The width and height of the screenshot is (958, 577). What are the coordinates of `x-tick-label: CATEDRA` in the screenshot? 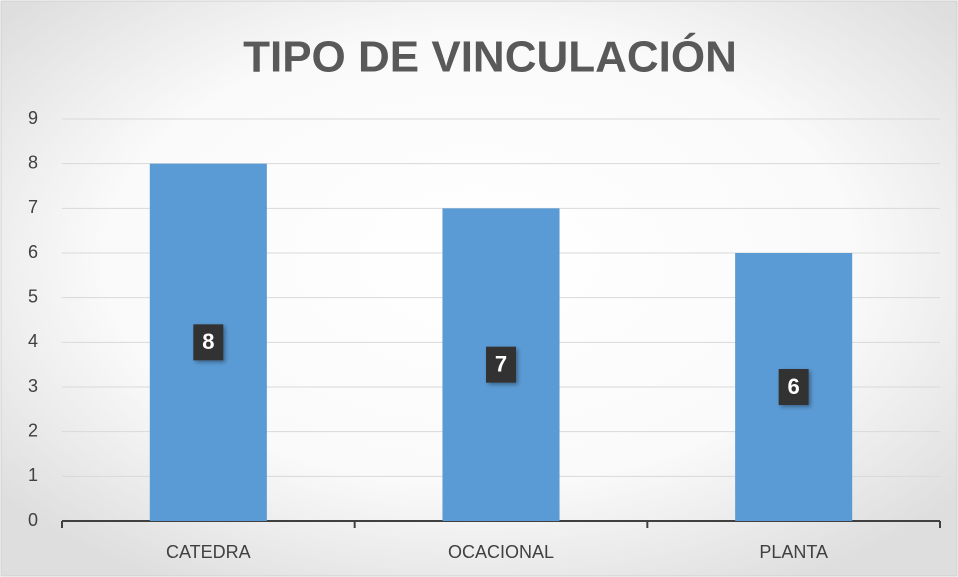 It's located at (208, 552).